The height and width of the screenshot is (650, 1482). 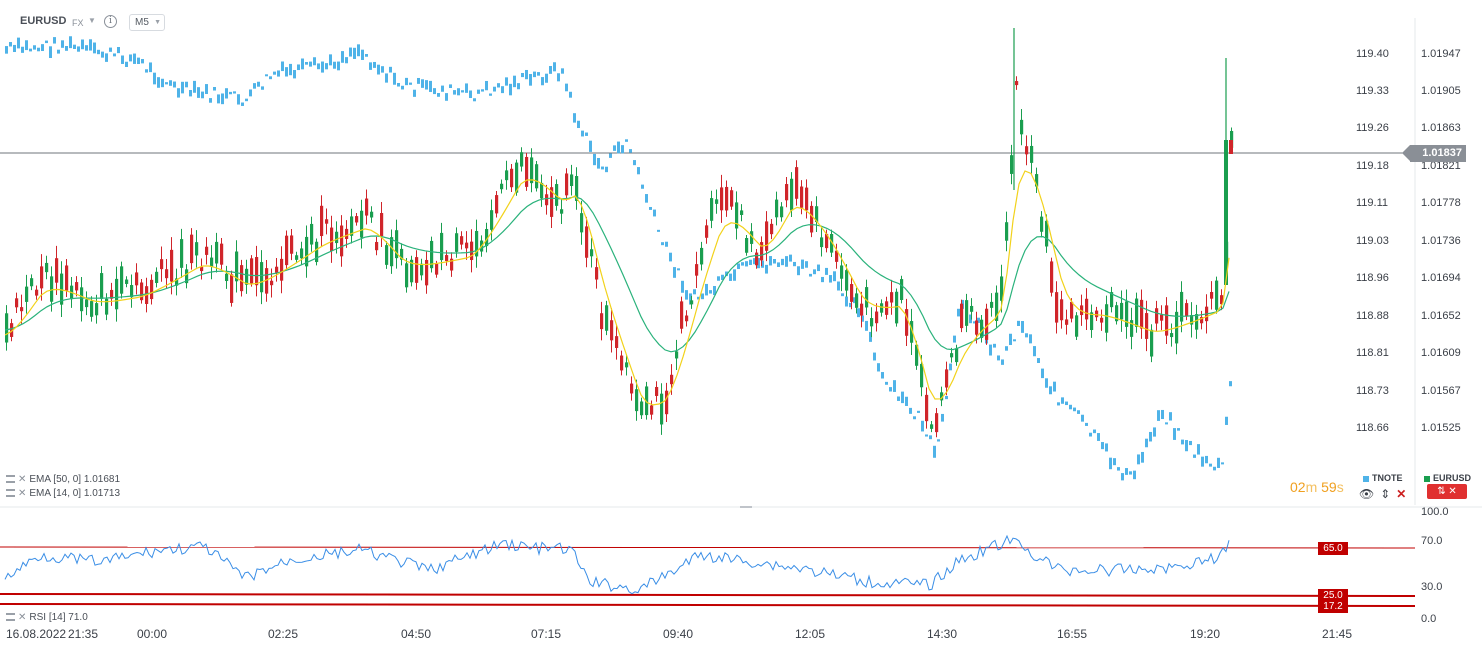 I want to click on ema50-legend: ✕ EMA [50, 0] 1.01681, so click(x=63, y=479).